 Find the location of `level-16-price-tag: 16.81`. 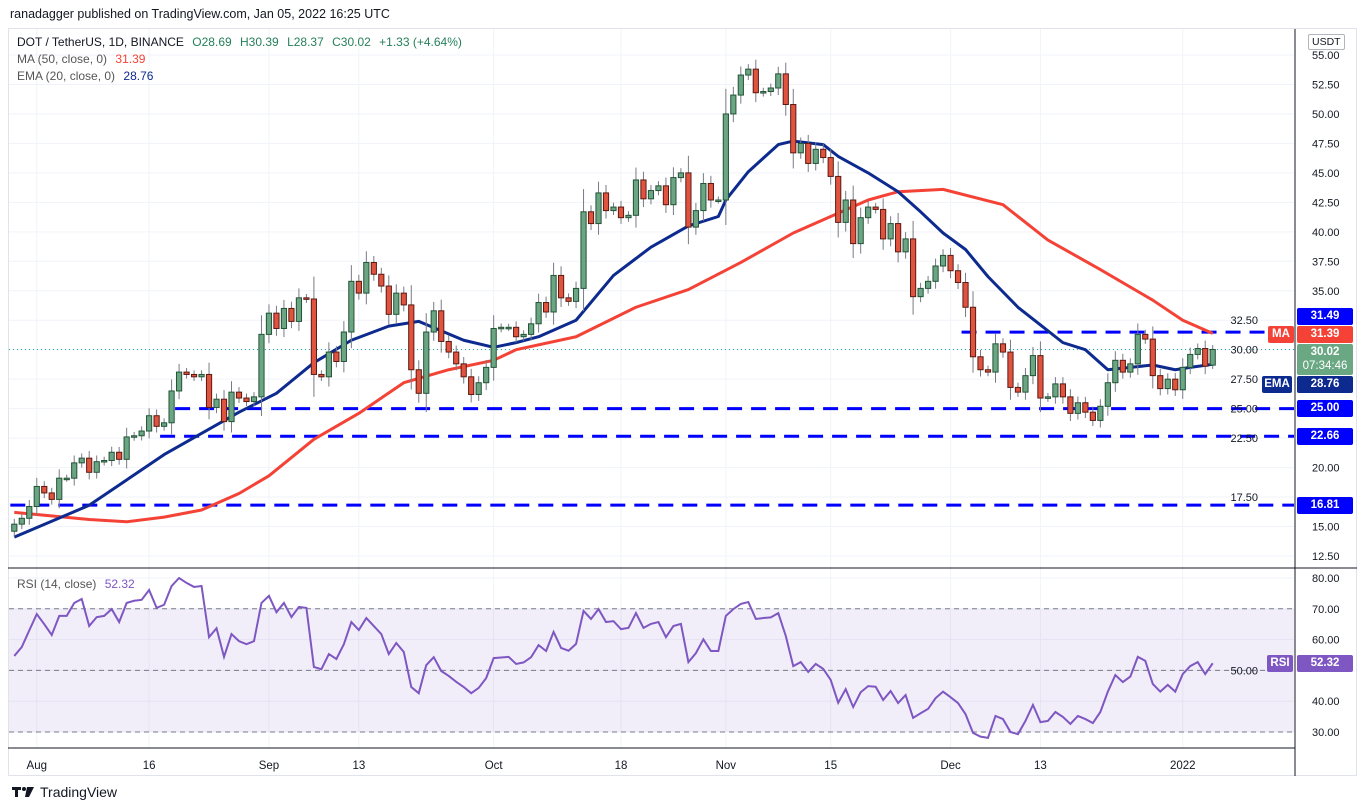

level-16-price-tag: 16.81 is located at coordinates (1325, 505).